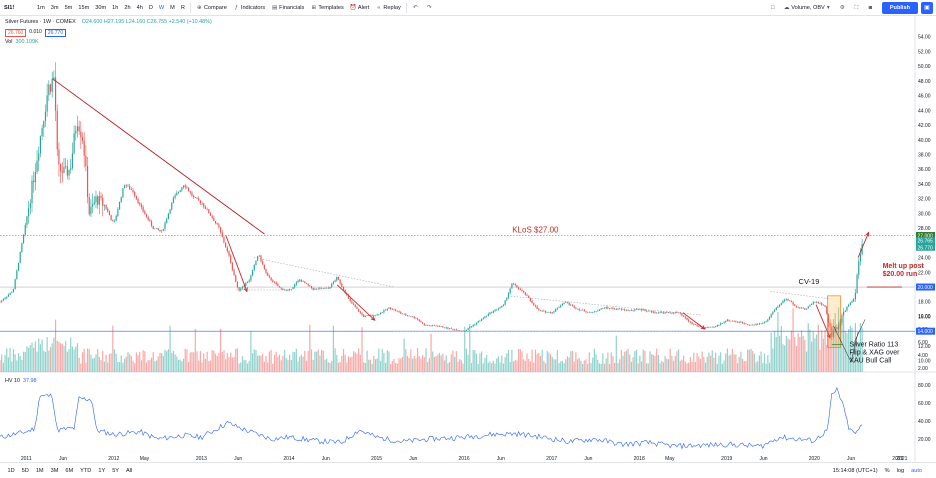  I want to click on cv19-box, so click(834, 321).